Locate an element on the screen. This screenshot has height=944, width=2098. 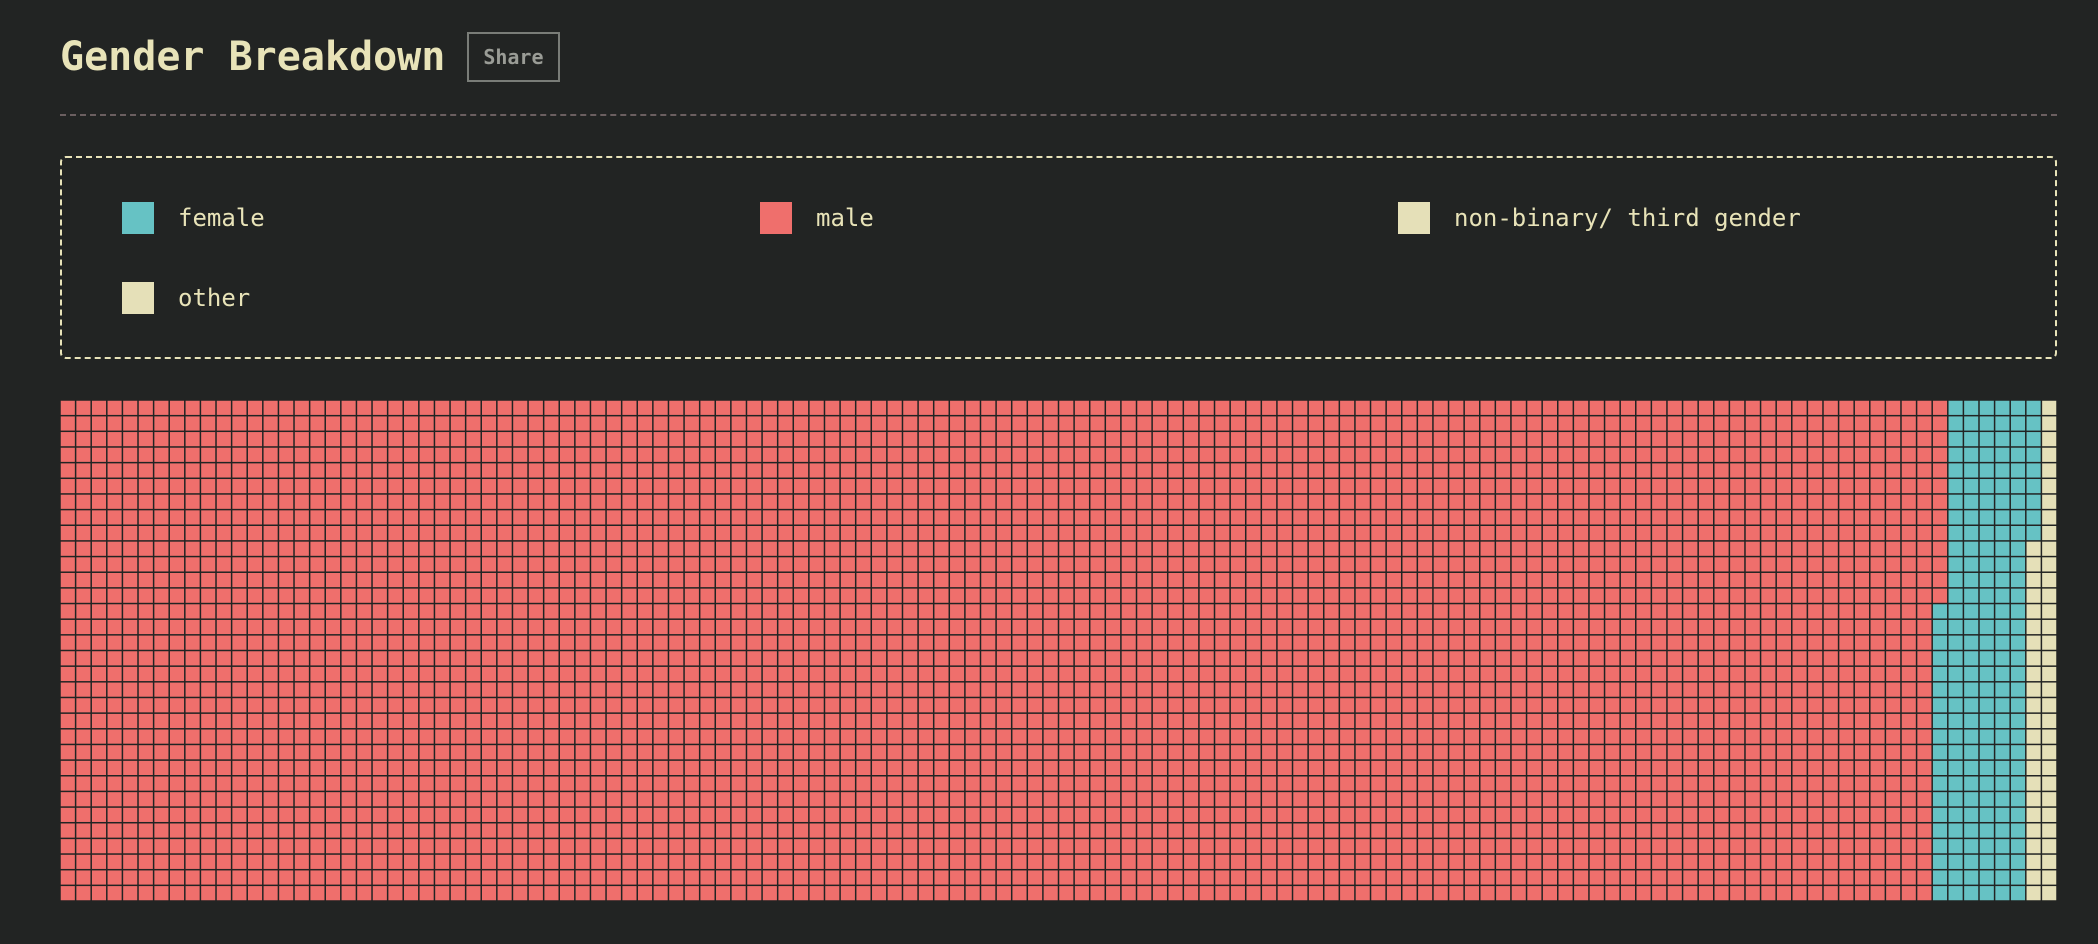
share-button: Share is located at coordinates (513, 57).